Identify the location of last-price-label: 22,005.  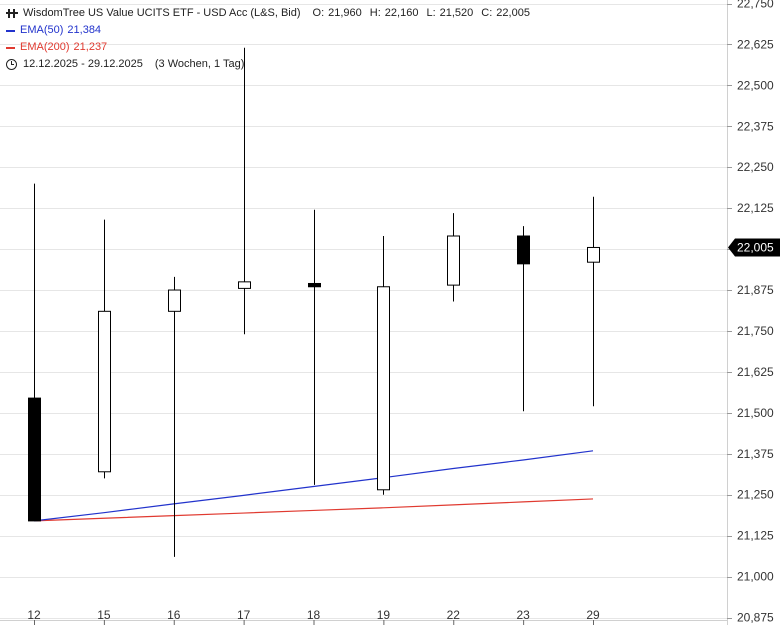
(755, 247).